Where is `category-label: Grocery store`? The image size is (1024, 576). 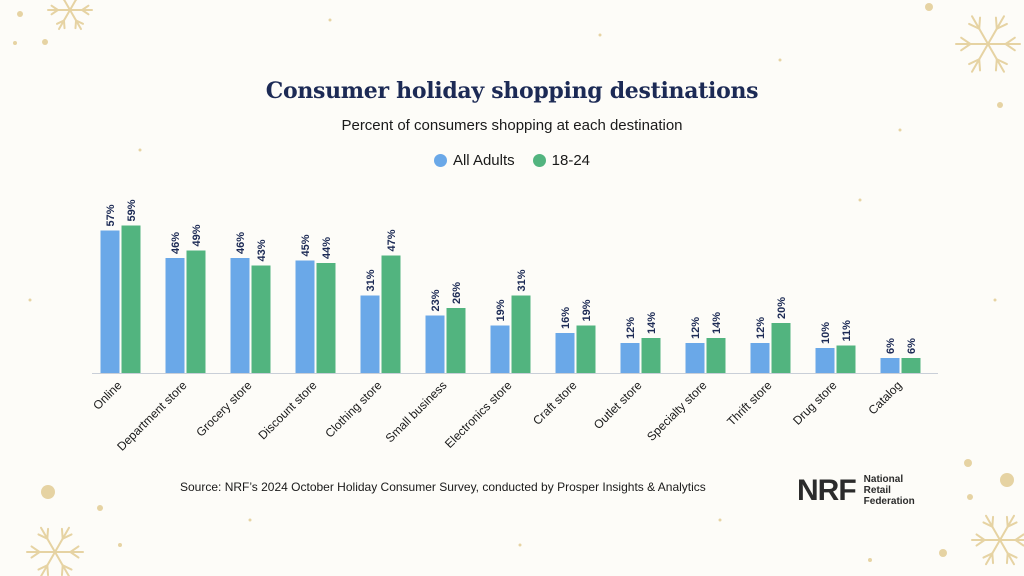
category-label: Grocery store is located at coordinates (224, 409).